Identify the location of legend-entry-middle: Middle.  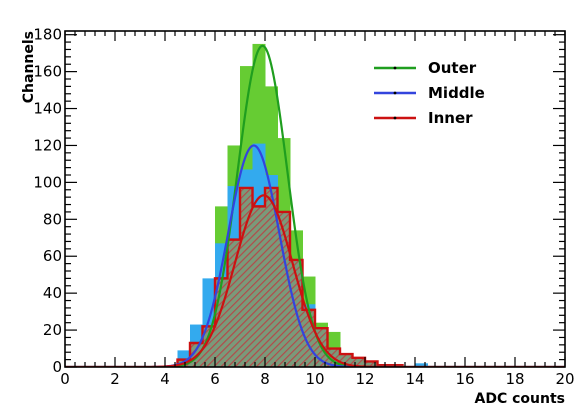
(429, 93).